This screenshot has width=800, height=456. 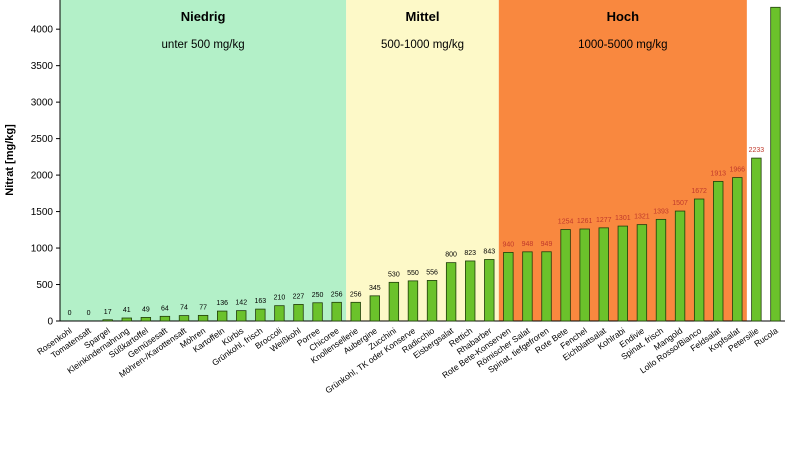 I want to click on value-label: 1913, so click(x=718, y=173).